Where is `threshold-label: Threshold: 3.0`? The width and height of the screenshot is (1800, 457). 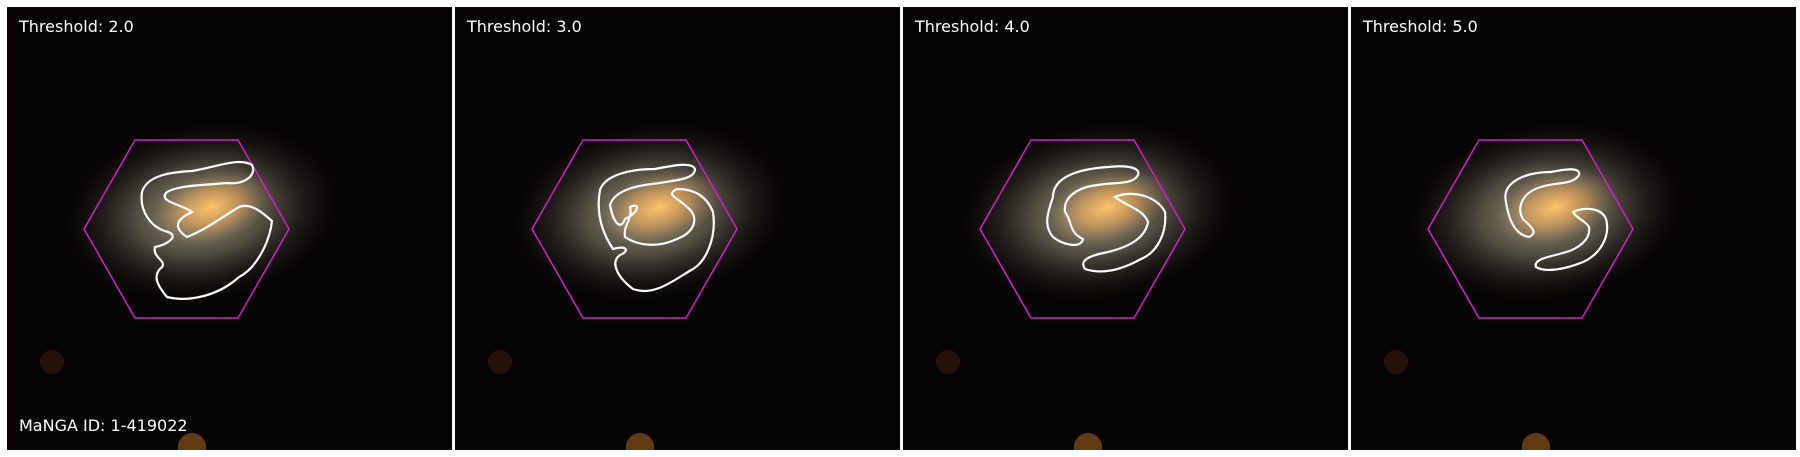
threshold-label: Threshold: 3.0 is located at coordinates (524, 26).